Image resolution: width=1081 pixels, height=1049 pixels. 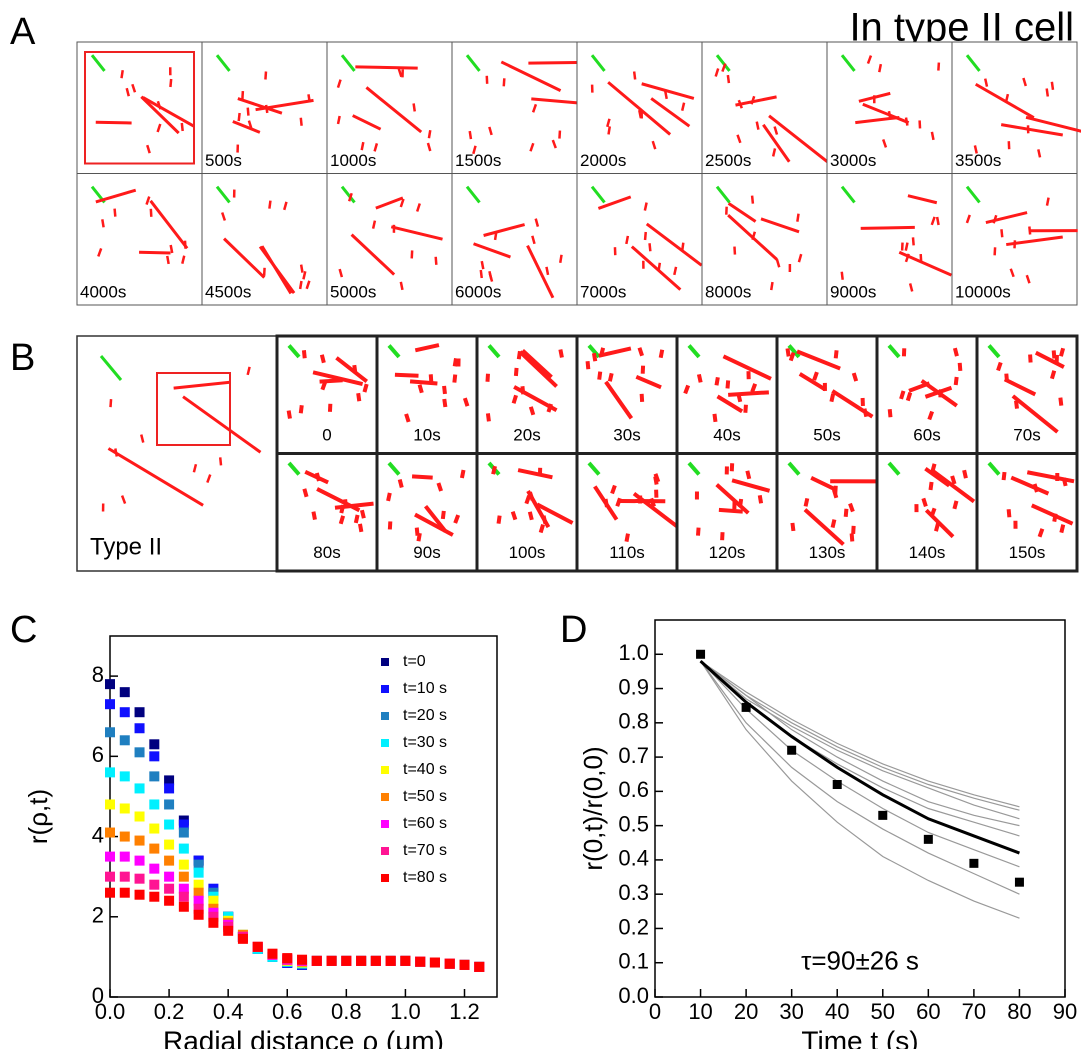 I want to click on overview, so click(x=177, y=453).